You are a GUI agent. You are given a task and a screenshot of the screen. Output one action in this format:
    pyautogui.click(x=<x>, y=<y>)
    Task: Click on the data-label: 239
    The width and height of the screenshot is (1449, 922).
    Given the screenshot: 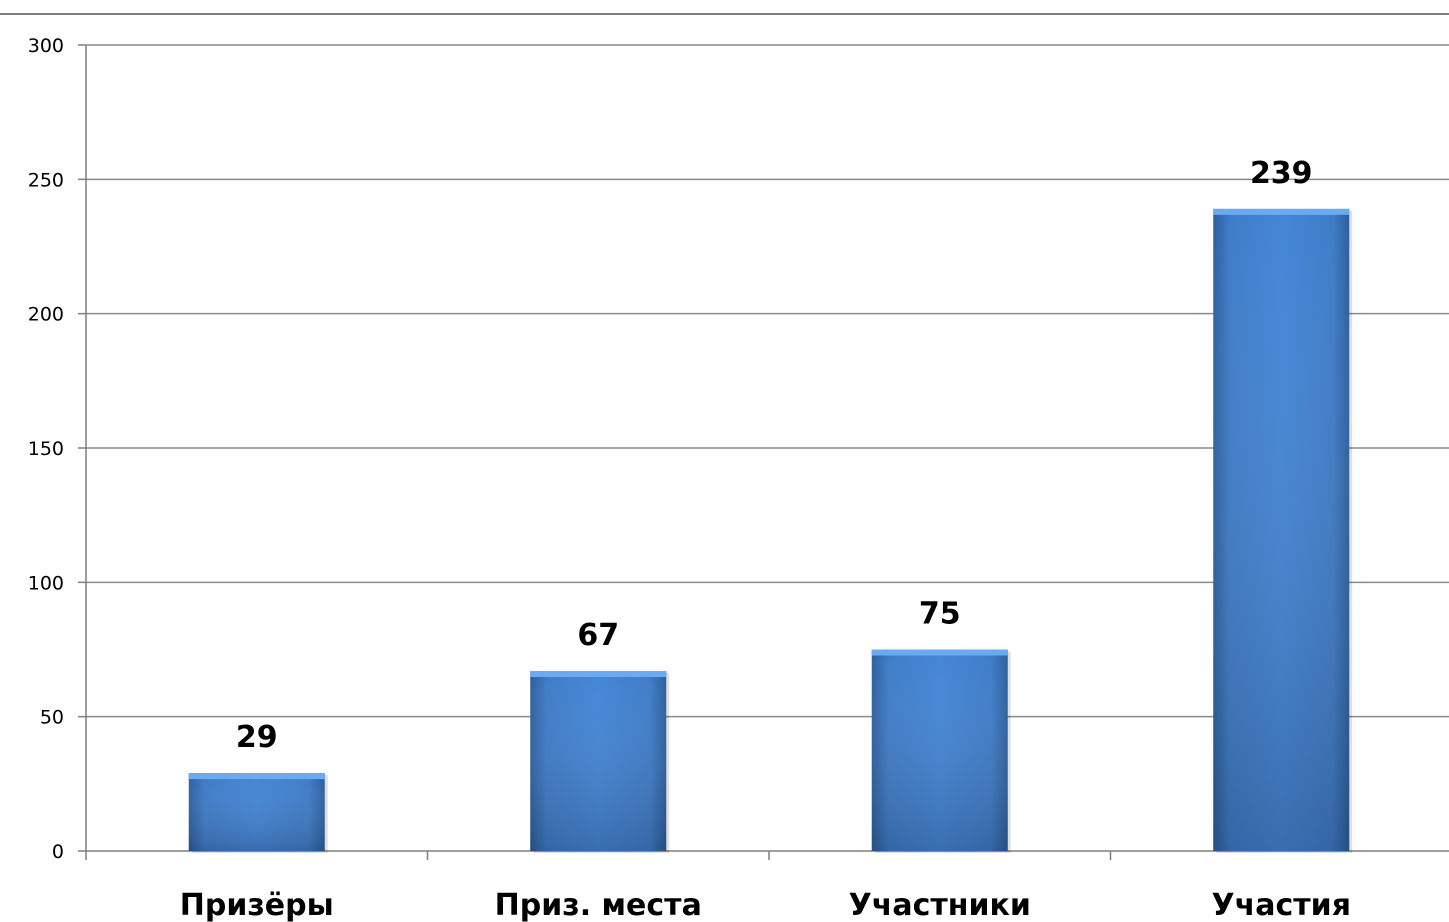 What is the action you would take?
    pyautogui.click(x=1281, y=173)
    